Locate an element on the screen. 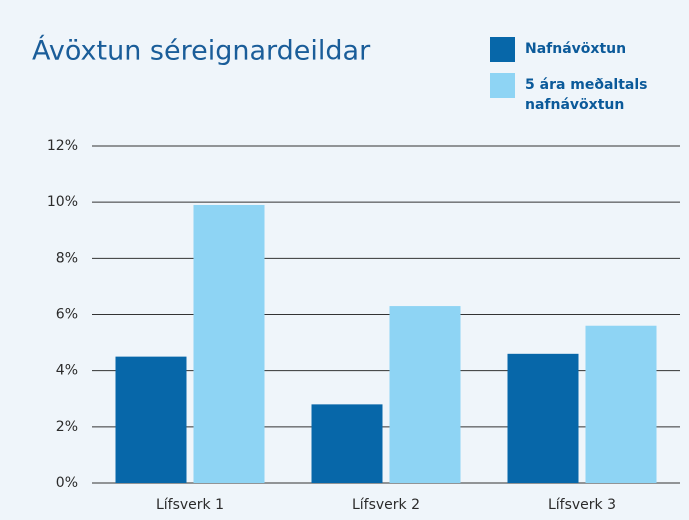 This screenshot has height=520, width=689. legend-item: 5 ára meðaltals nafnávöxtun is located at coordinates (585, 94).